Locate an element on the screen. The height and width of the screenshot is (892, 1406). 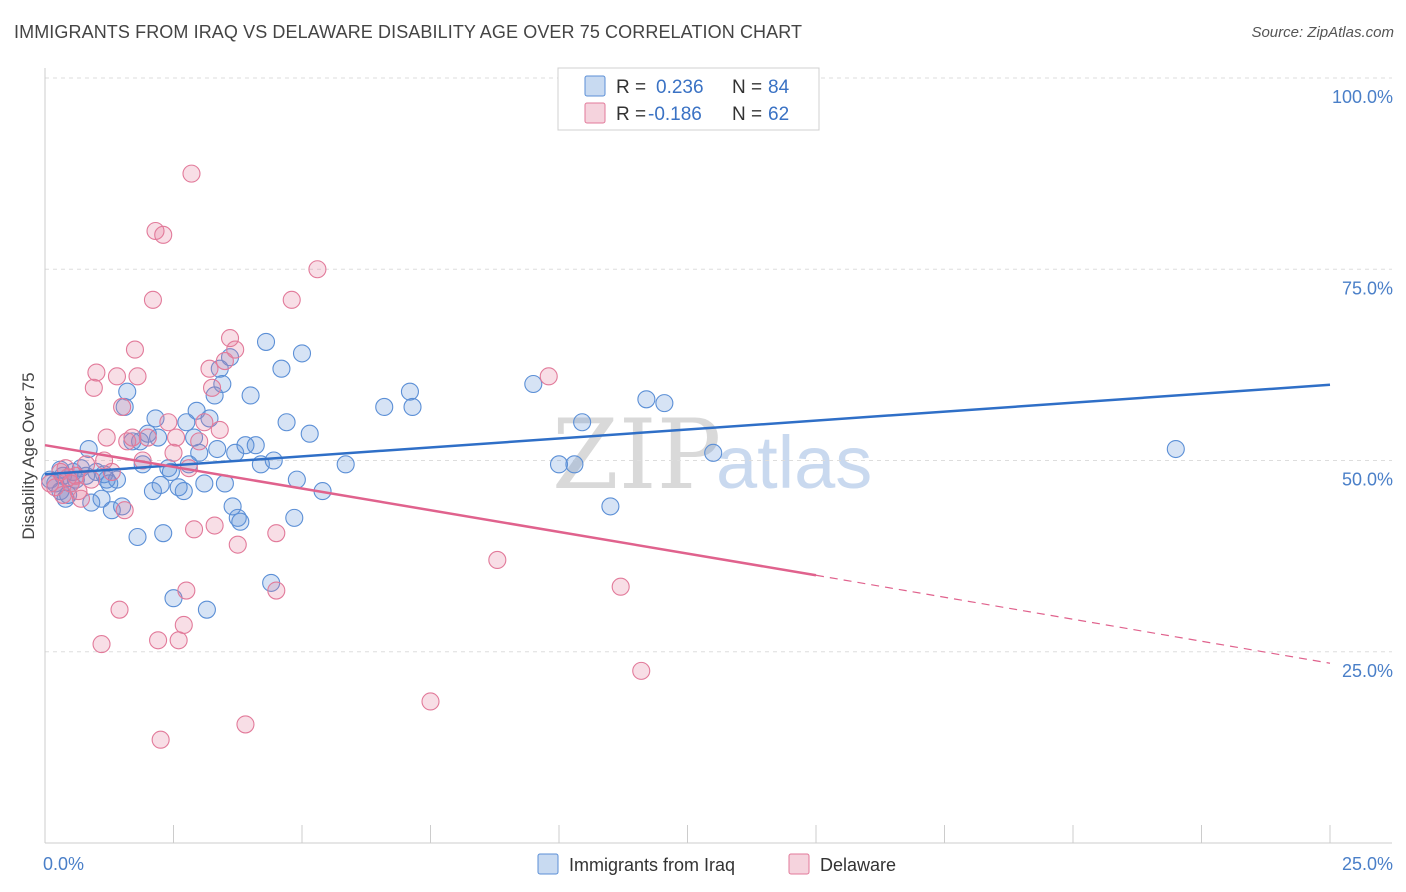
trend-line-iraq is located at coordinates (687, 429).